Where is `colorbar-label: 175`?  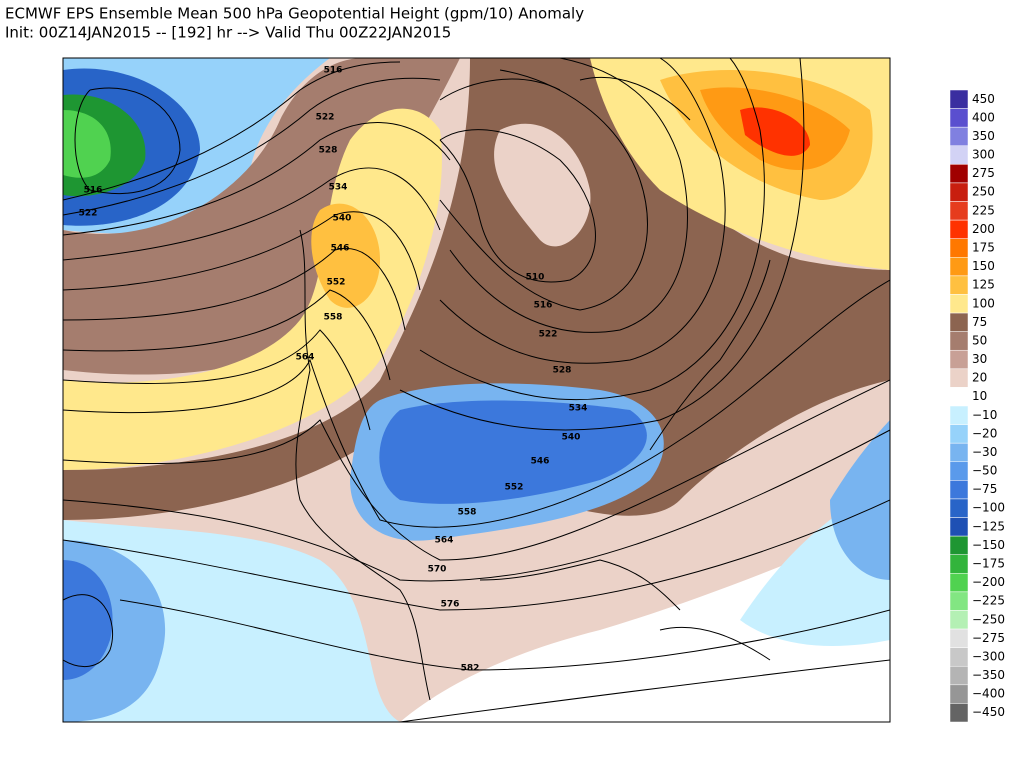 colorbar-label: 175 is located at coordinates (983, 248).